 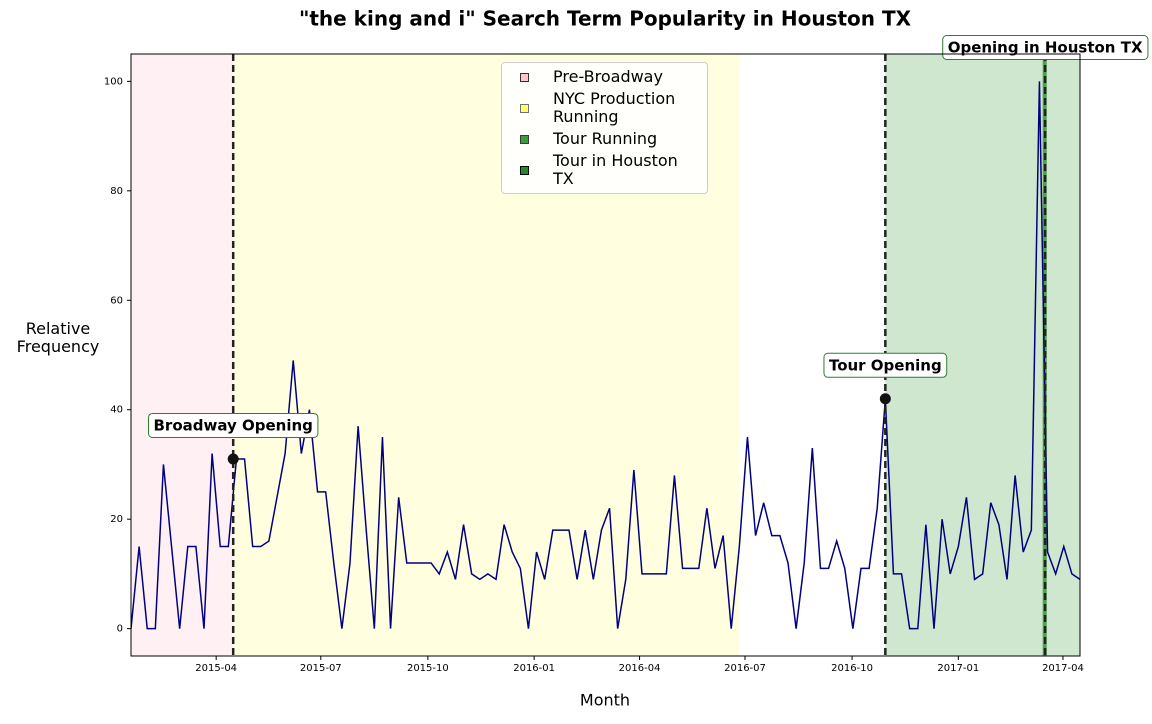 I want to click on legend-label: Tour Running, so click(x=605, y=138).